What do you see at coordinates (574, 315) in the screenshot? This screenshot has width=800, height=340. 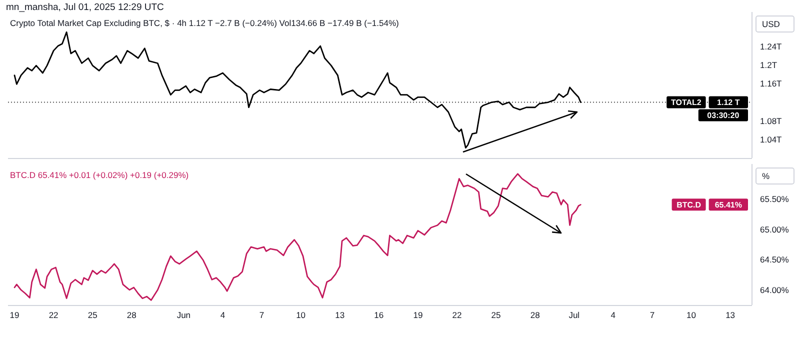 I see `x-tick-label: Jul` at bounding box center [574, 315].